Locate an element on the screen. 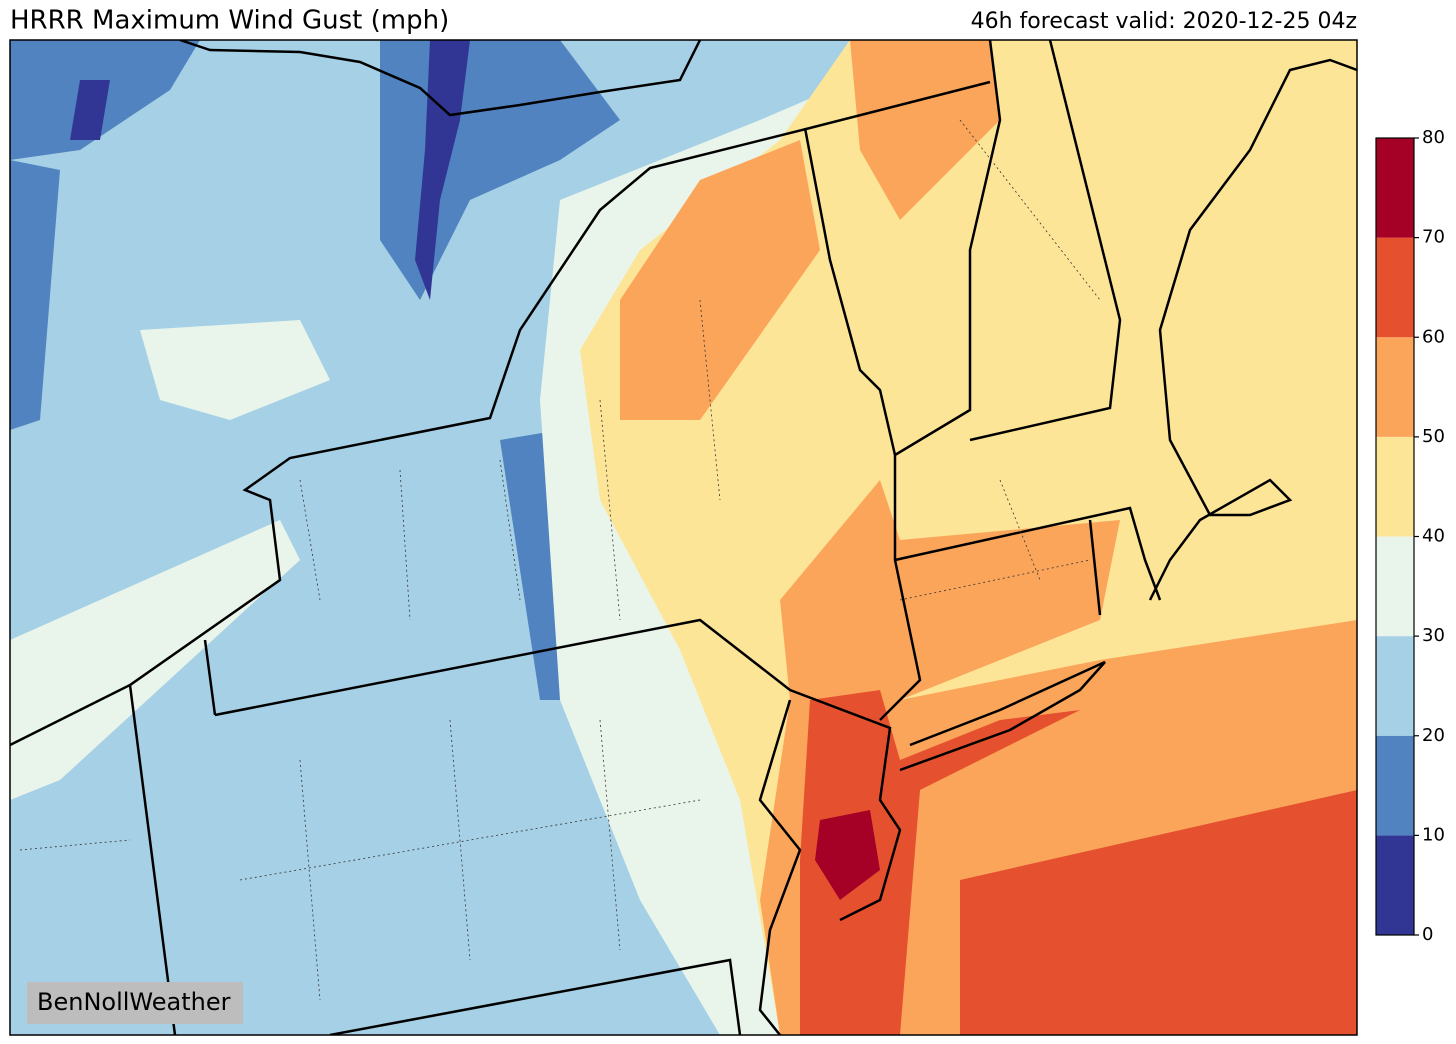 The width and height of the screenshot is (1456, 1044). subtitle: 46h forecast valid: 2020-12-25 04z is located at coordinates (1164, 21).